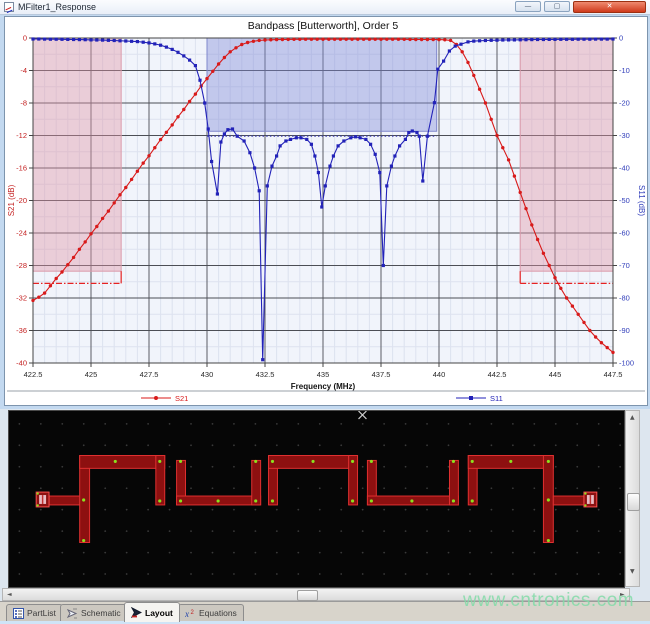 The width and height of the screenshot is (650, 624). I want to click on tab-layout: Layout, so click(152, 612).